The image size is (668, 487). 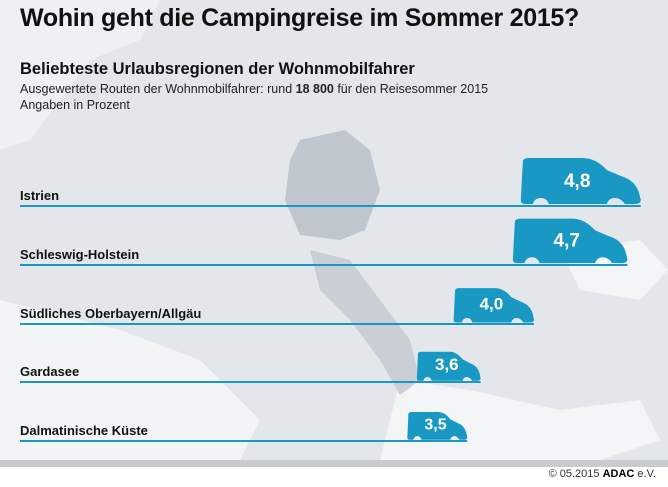 I want to click on value-label: 4,8, so click(x=577, y=181).